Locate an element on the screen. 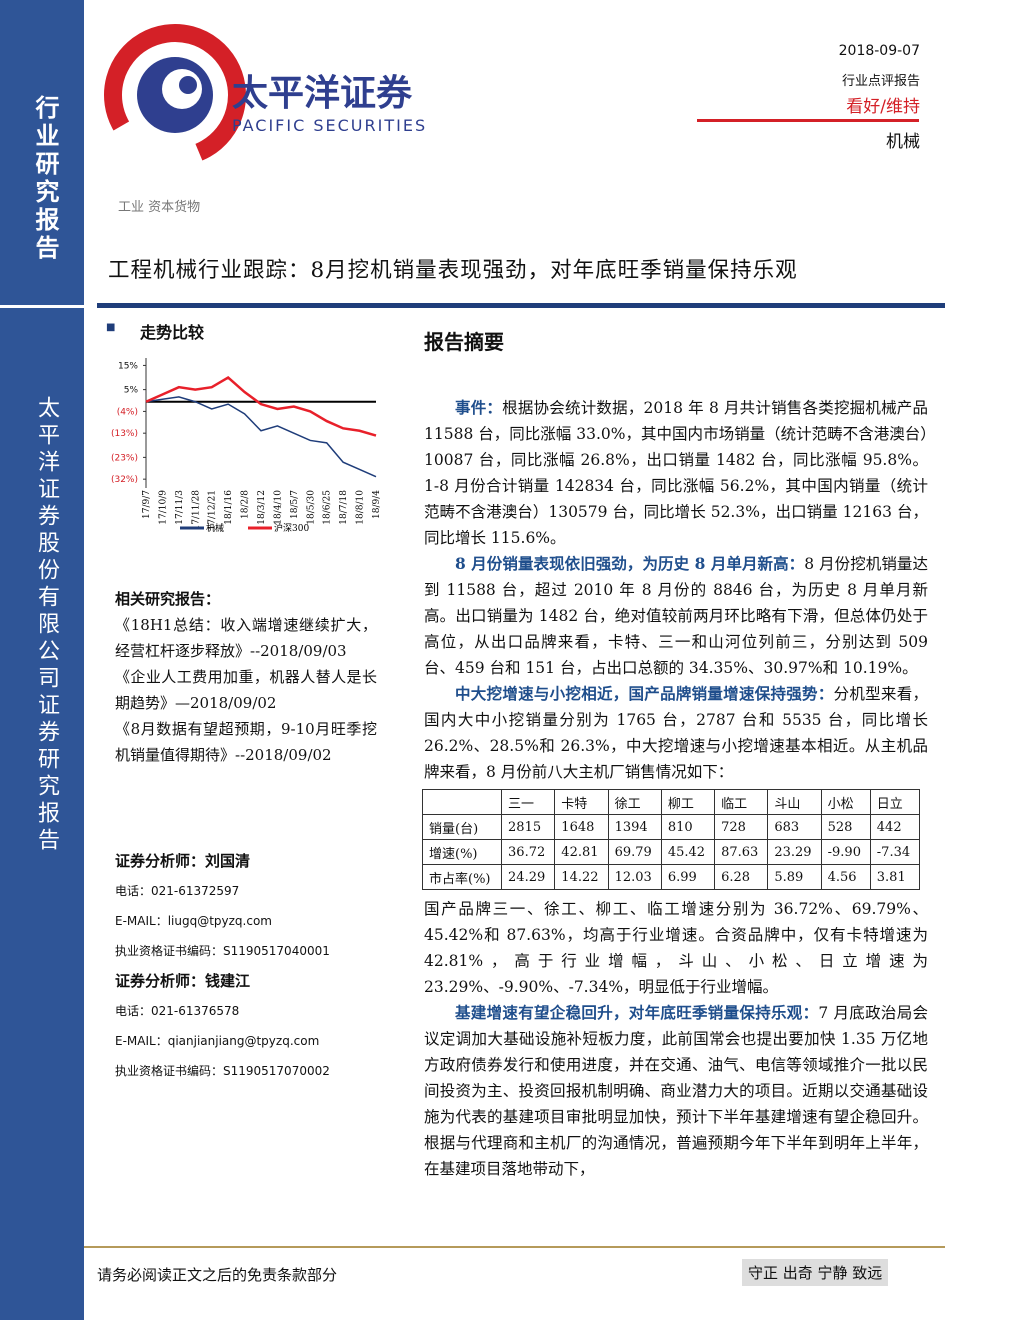  logo-en: PACIFIC SECURITIES is located at coordinates (329, 125).